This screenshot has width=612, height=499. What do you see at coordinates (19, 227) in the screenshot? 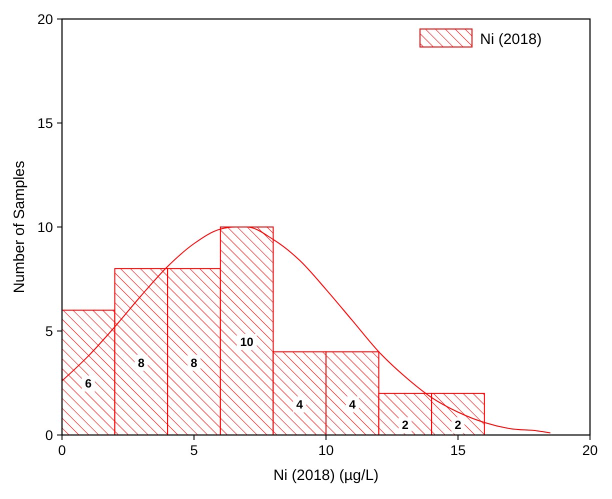
I see `y-axis-title: Number of Samples` at bounding box center [19, 227].